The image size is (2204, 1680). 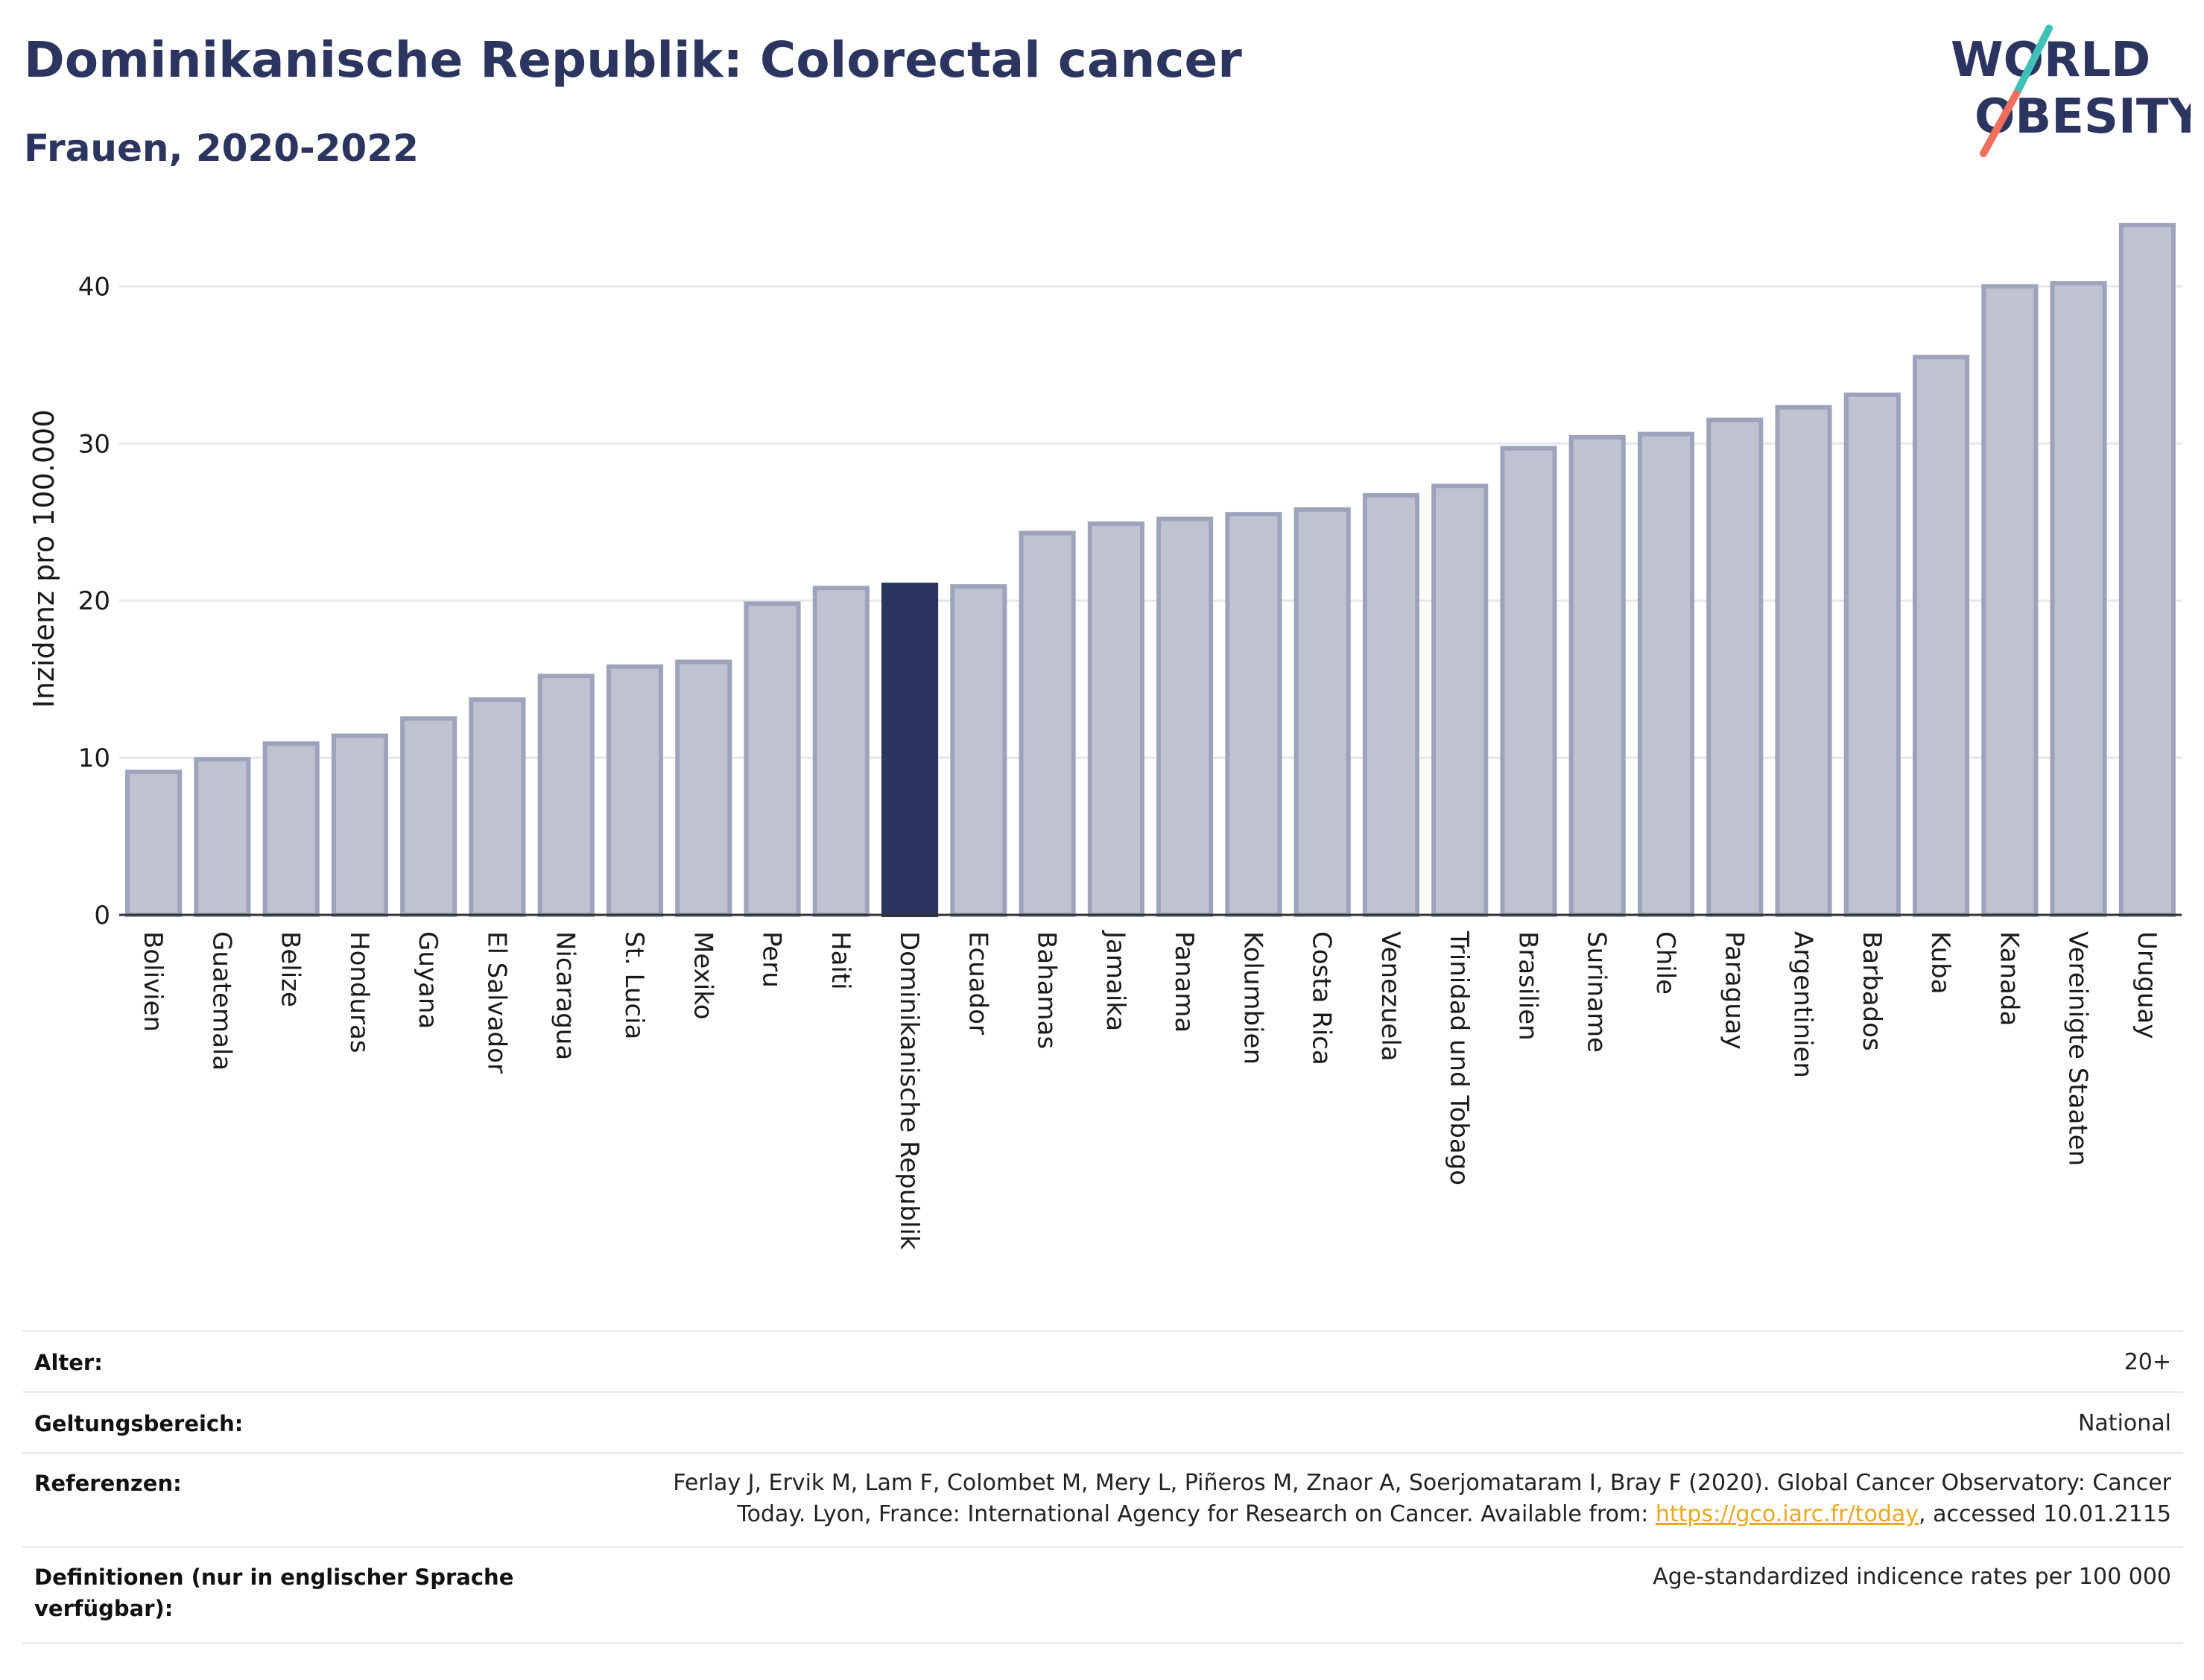 What do you see at coordinates (1322, 998) in the screenshot?
I see `x-tick-label: Costa Rica` at bounding box center [1322, 998].